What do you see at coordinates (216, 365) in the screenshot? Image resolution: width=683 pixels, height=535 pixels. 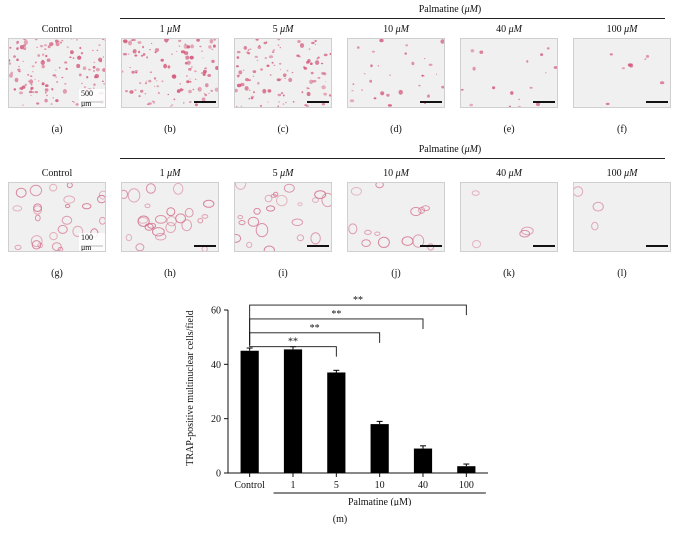 I see `y-tick-label: 40` at bounding box center [216, 365].